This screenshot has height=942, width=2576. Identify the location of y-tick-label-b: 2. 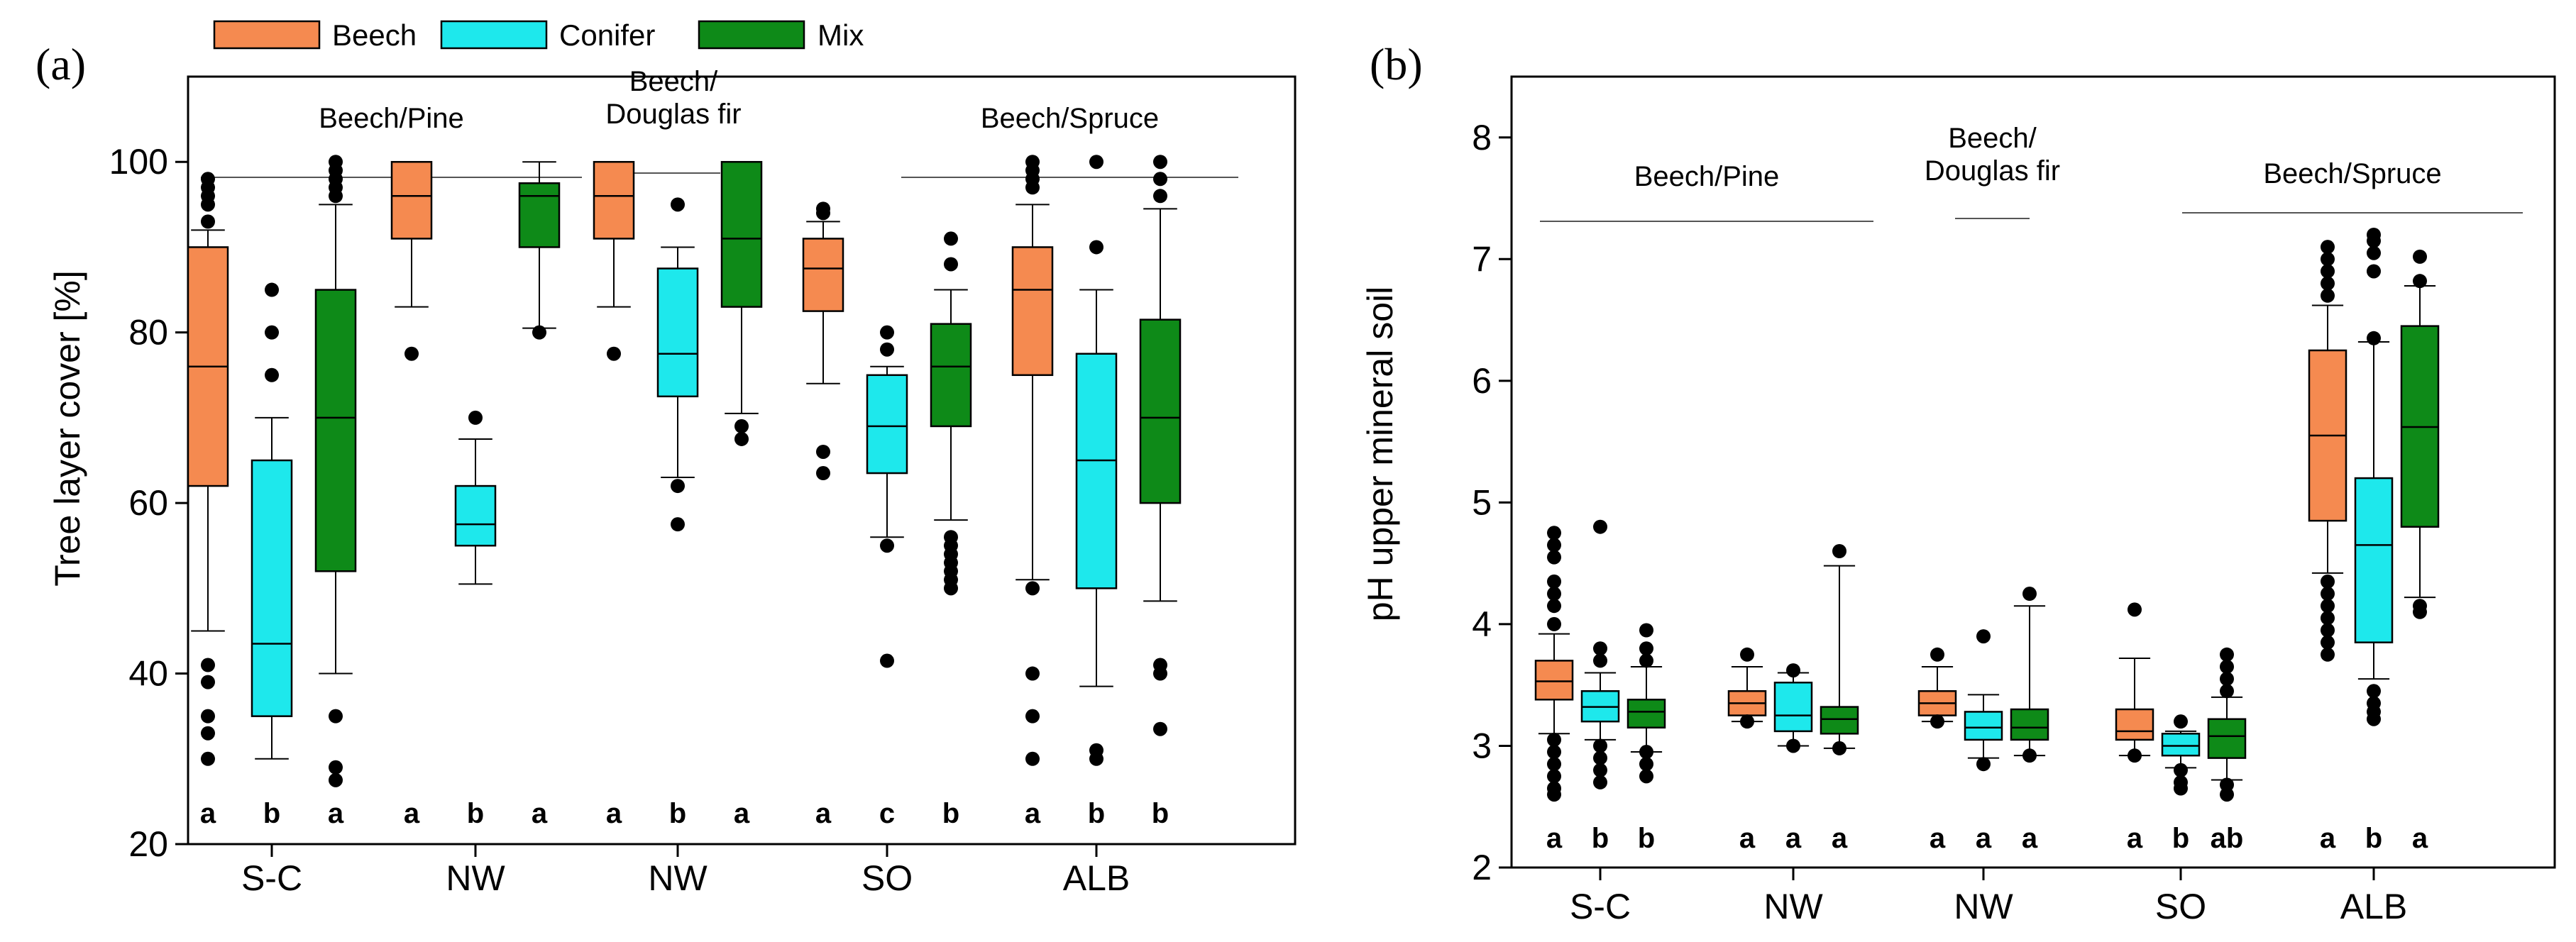
(1482, 867).